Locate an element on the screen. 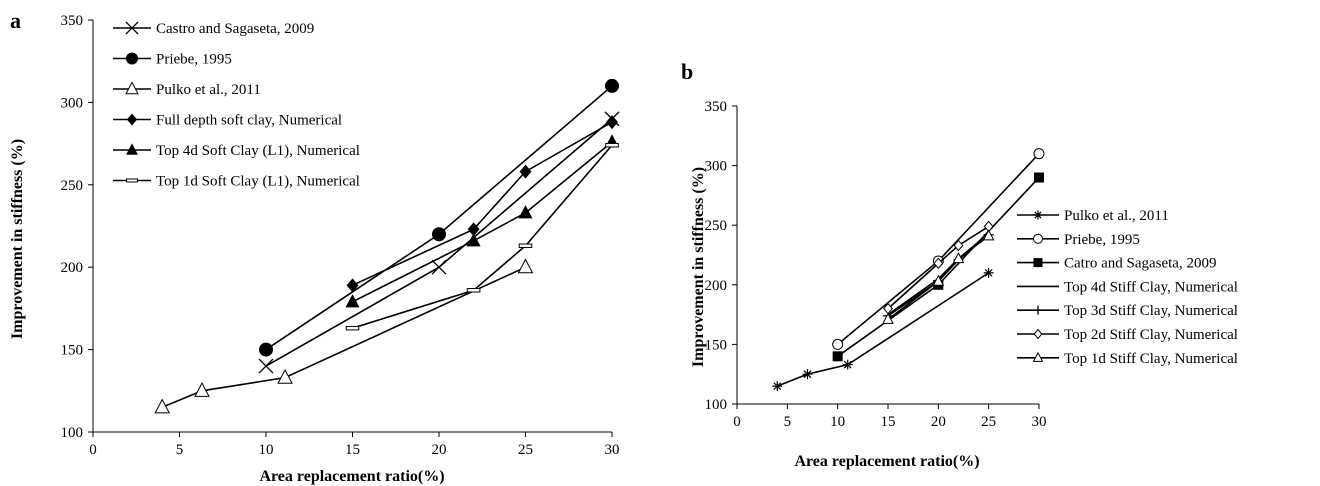  x-tick-label: 0 is located at coordinates (737, 422).